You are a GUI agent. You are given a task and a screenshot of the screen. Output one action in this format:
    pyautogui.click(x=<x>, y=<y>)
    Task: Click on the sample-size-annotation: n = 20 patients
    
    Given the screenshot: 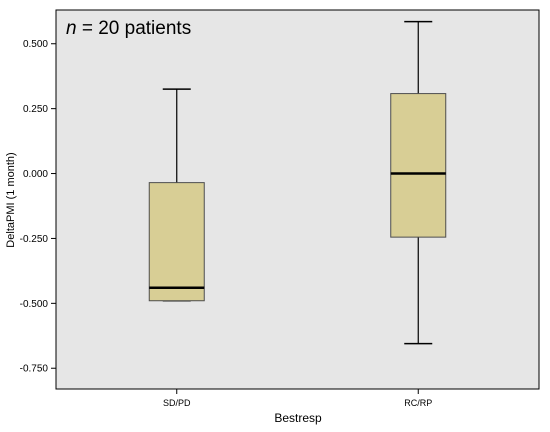 What is the action you would take?
    pyautogui.click(x=128, y=29)
    